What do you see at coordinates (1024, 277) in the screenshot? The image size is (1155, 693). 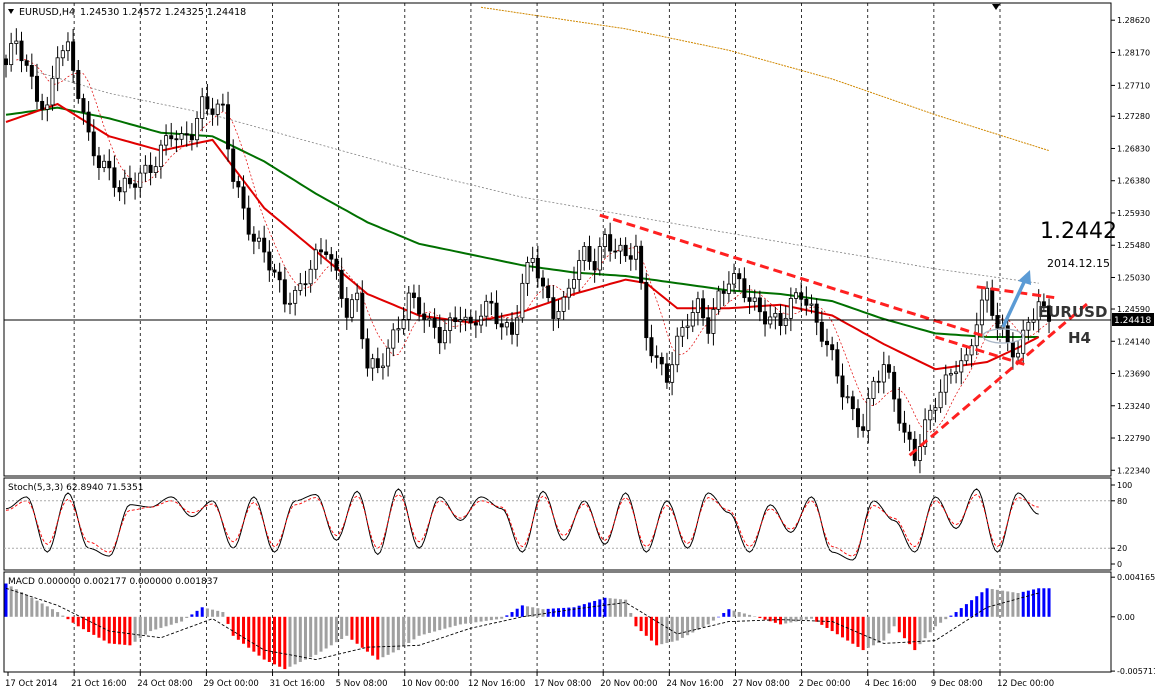 I see `arrow-head` at bounding box center [1024, 277].